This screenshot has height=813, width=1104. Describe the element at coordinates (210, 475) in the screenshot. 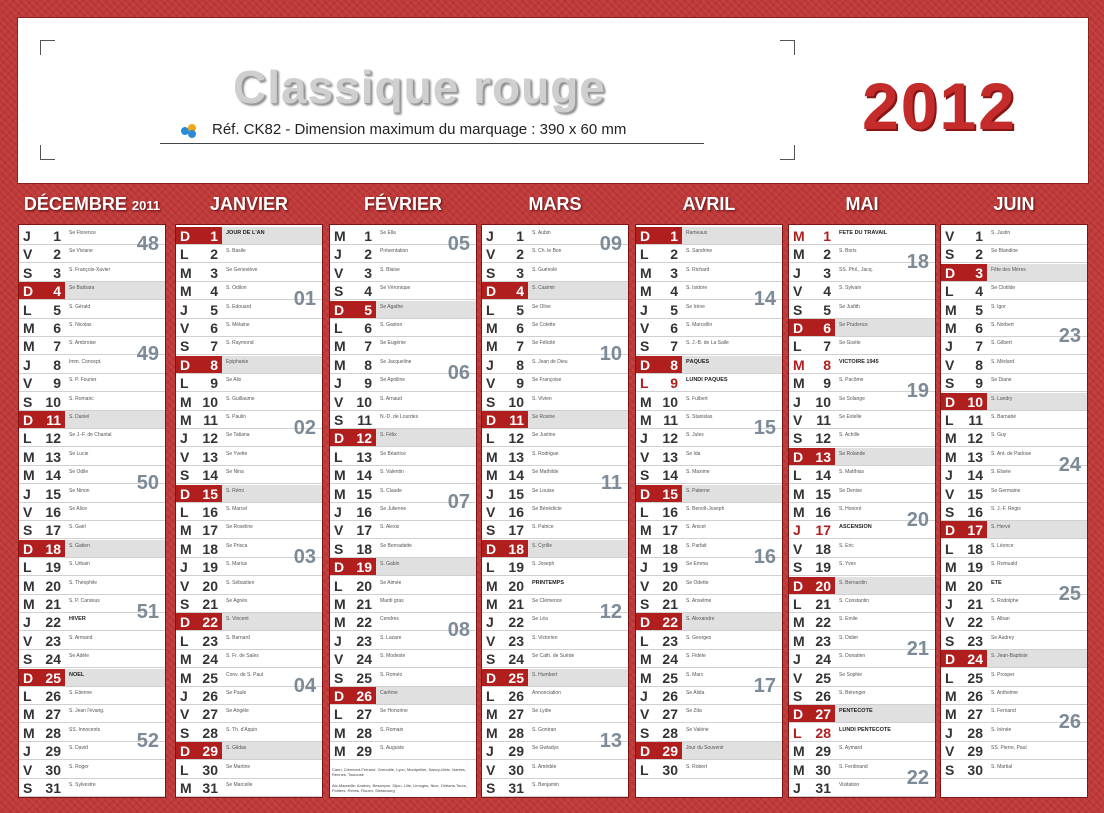

I see `day-number: 14` at that location.